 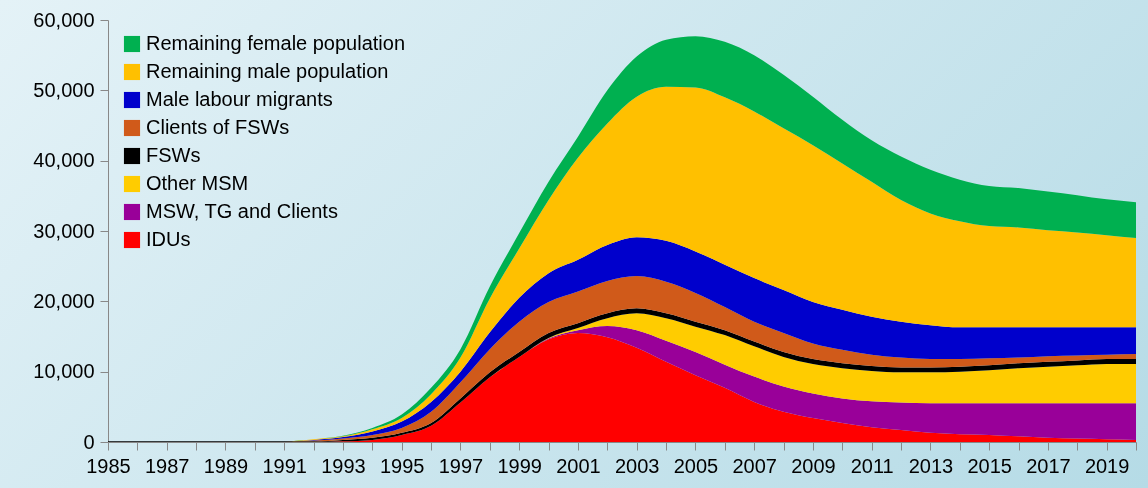 I want to click on x-tick-label: 2019, so click(x=1107, y=465).